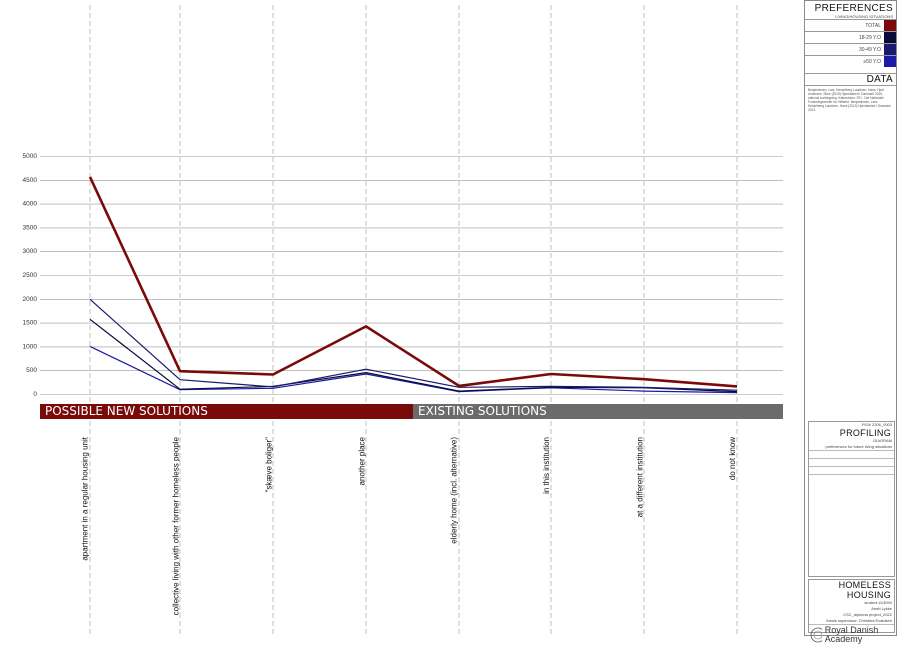 The height and width of the screenshot is (645, 901). I want to click on y-tick-label: 3500, so click(30, 227).